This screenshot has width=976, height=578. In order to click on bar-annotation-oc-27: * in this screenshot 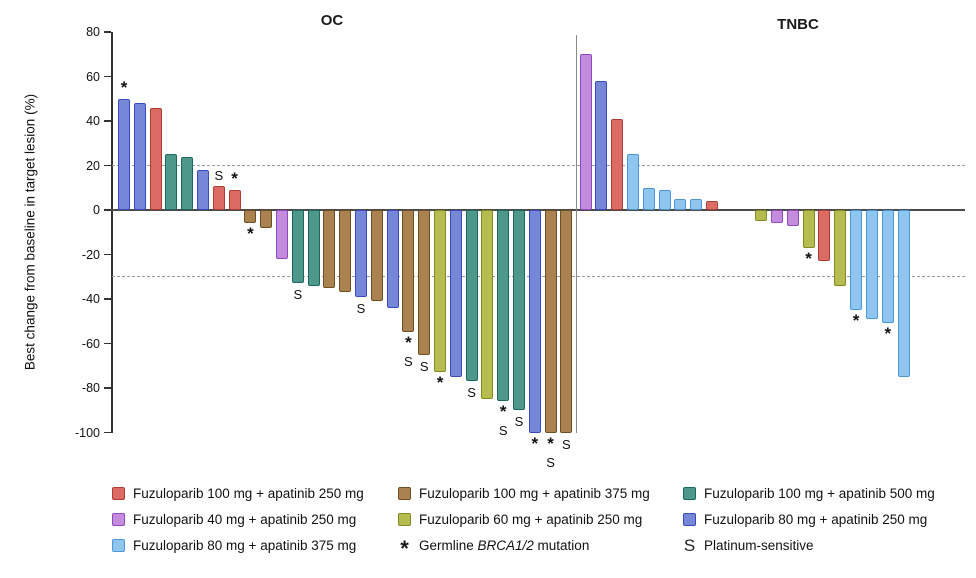, I will do `click(535, 443)`.